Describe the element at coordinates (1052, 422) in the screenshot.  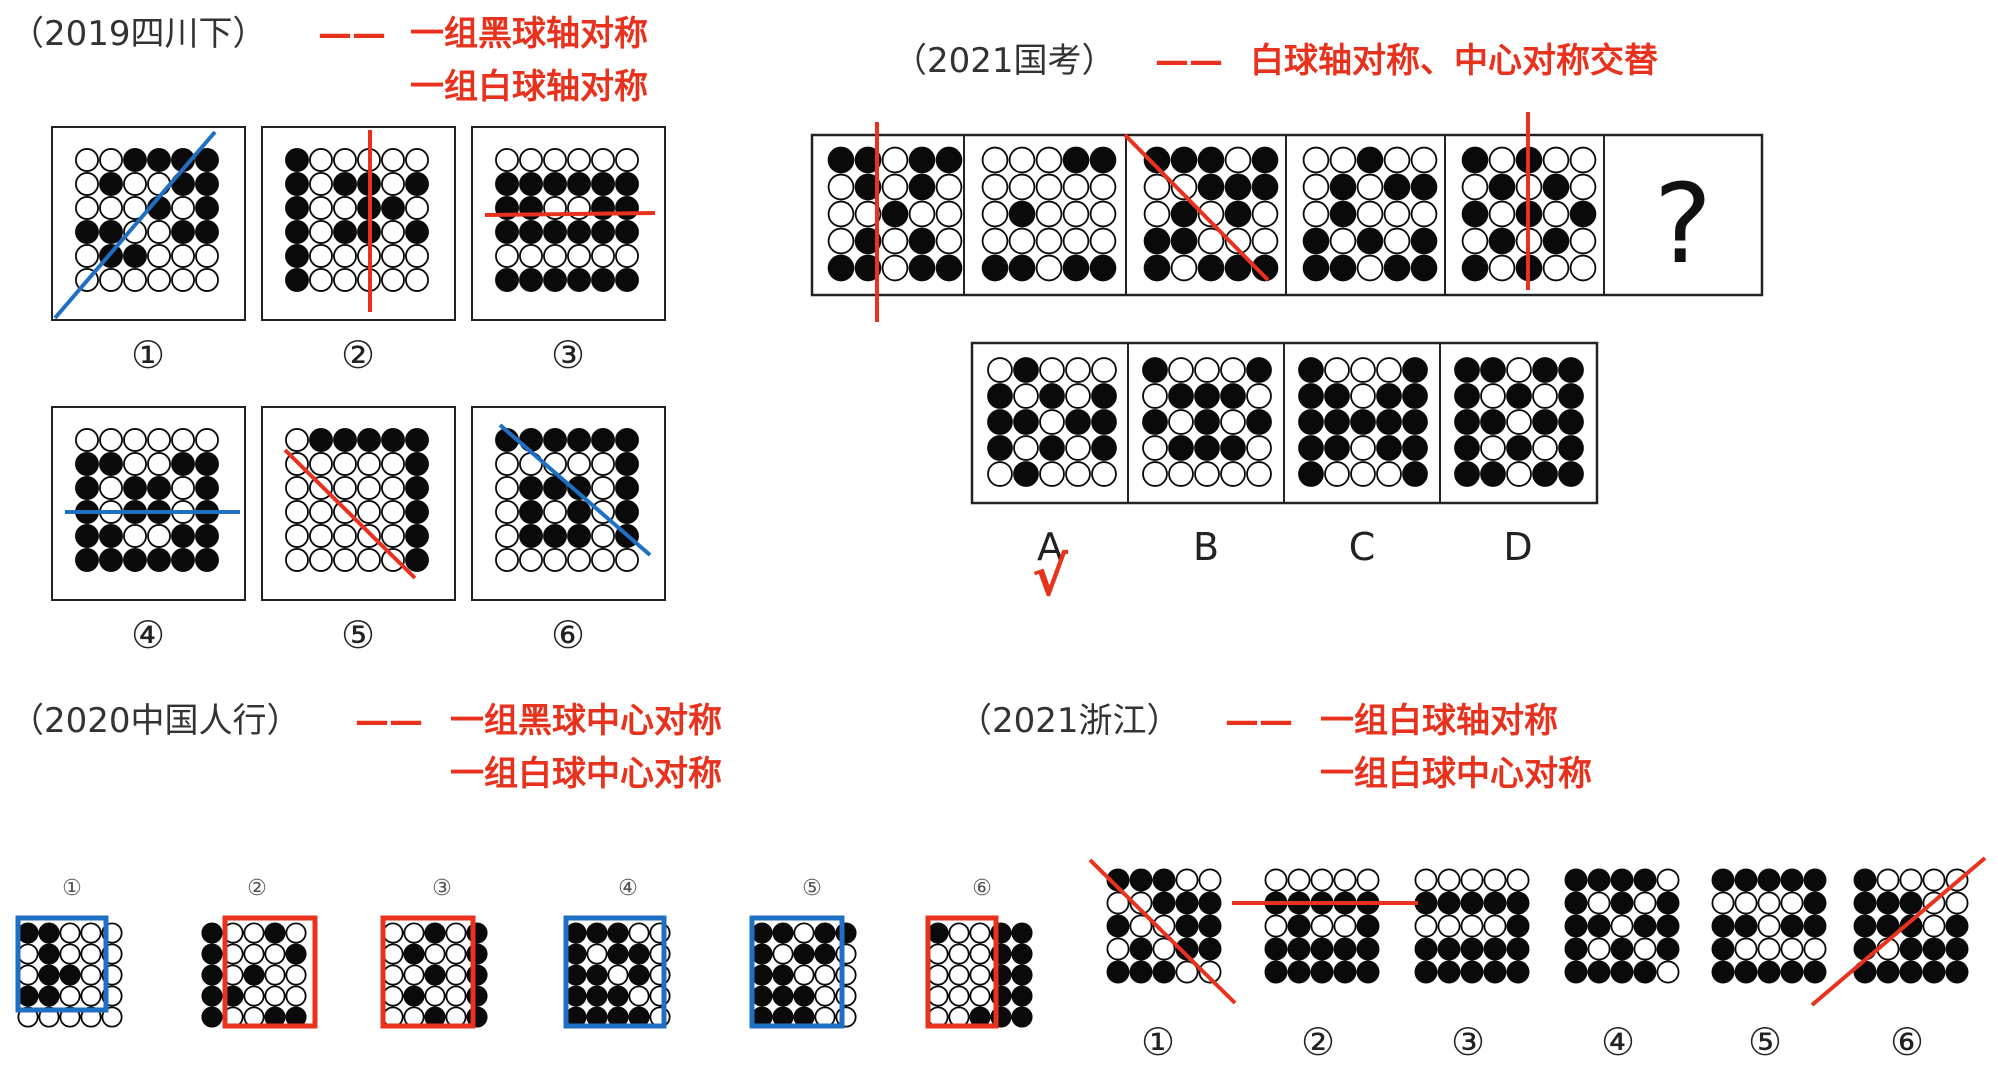
I see `option-a-ball-grid` at that location.